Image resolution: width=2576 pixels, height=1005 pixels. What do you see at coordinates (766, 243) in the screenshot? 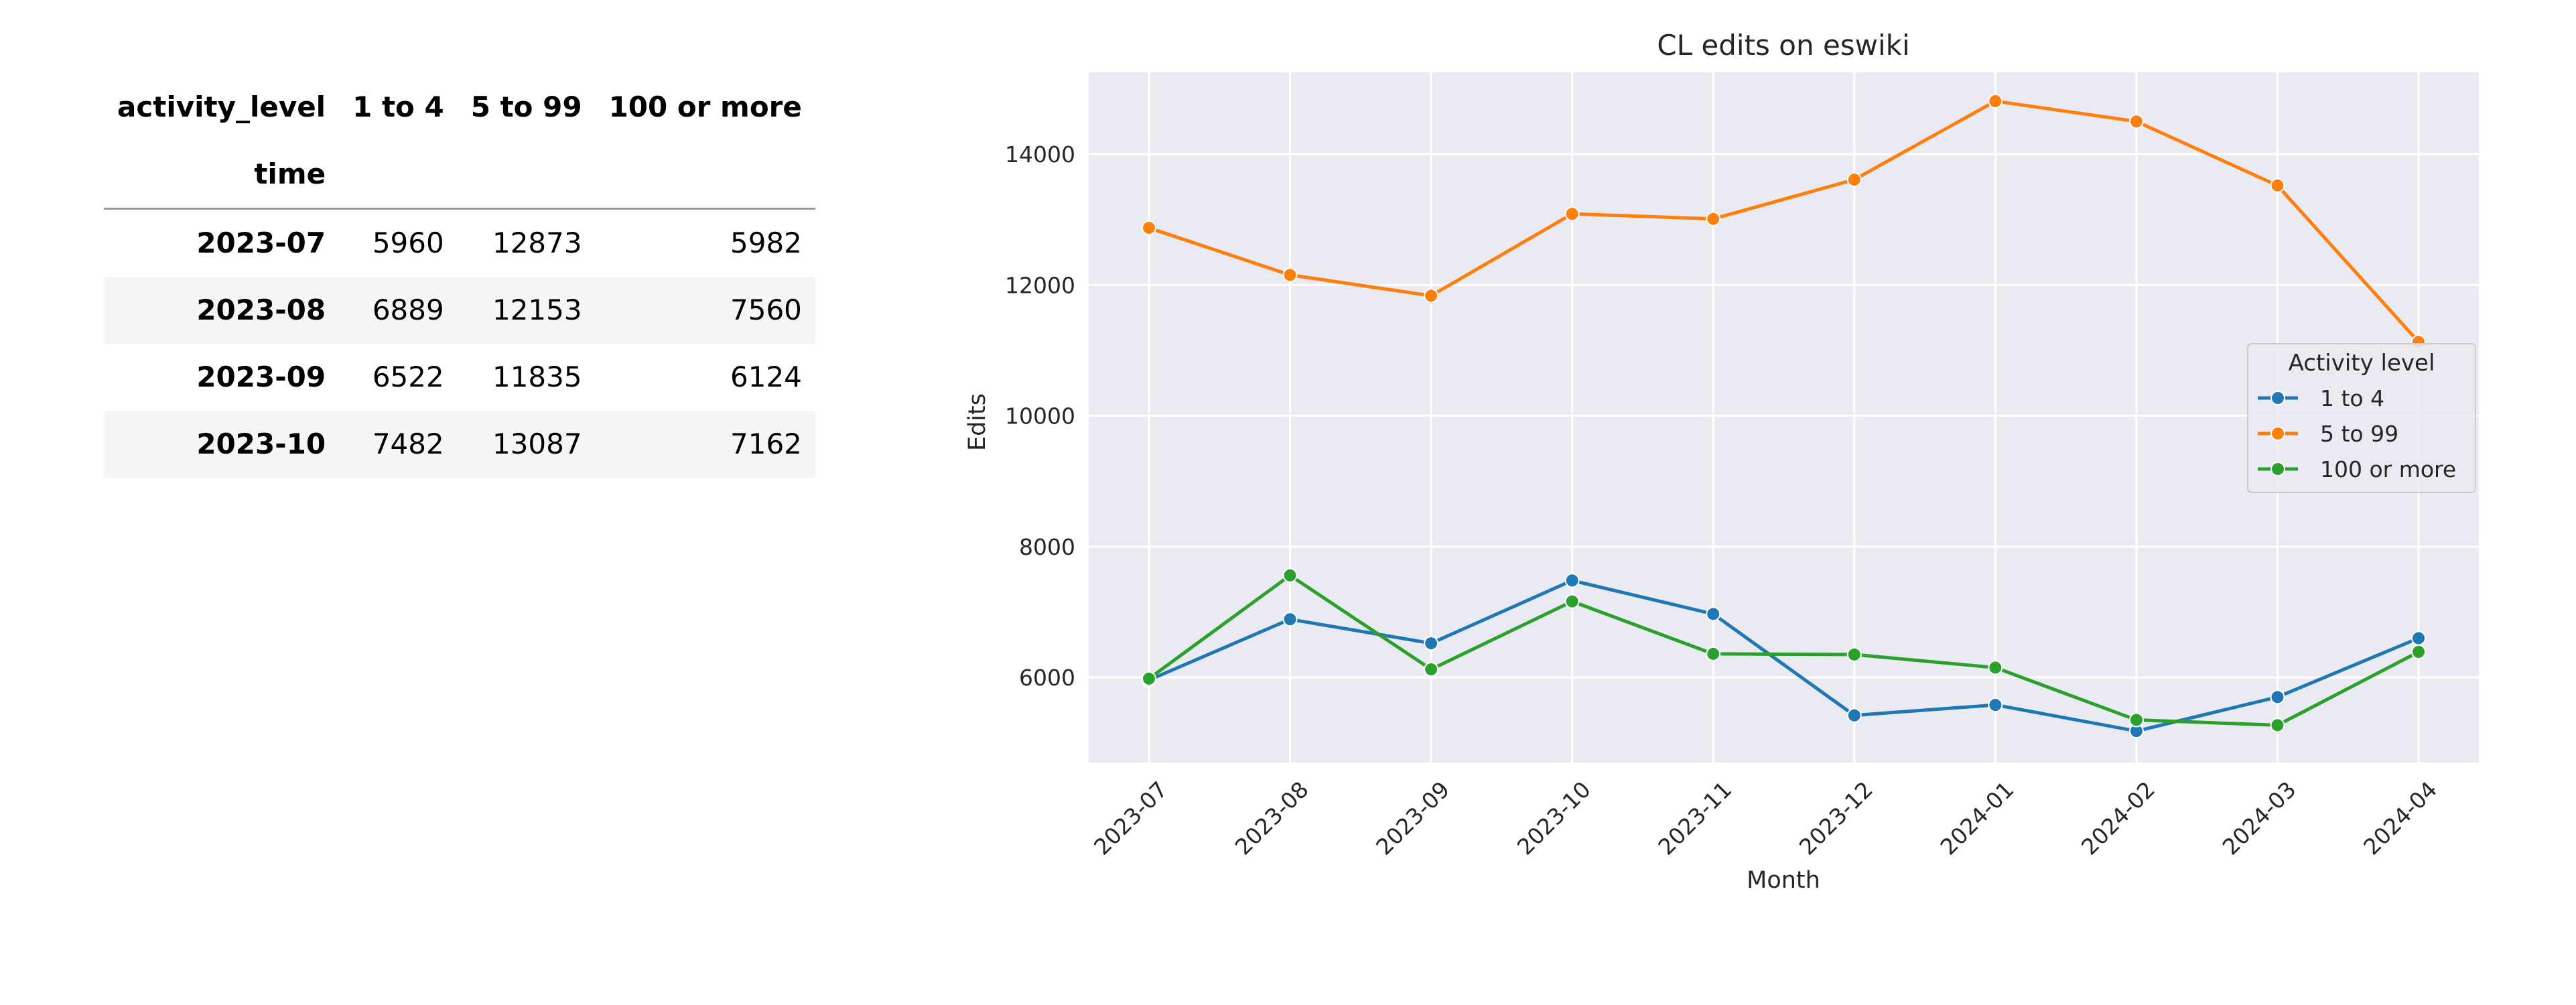
I see `cell: 5982` at bounding box center [766, 243].